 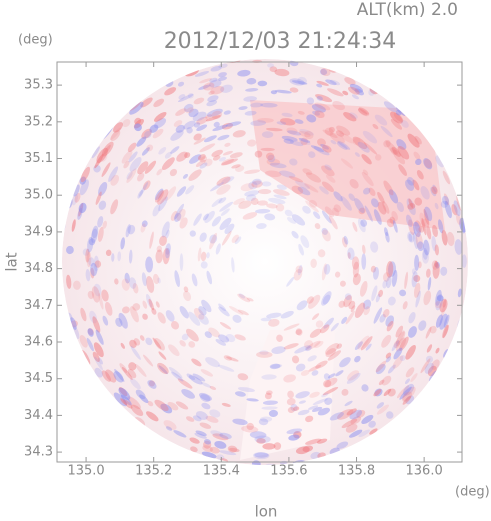 What do you see at coordinates (356, 471) in the screenshot?
I see `x-tick-label: 135.8` at bounding box center [356, 471].